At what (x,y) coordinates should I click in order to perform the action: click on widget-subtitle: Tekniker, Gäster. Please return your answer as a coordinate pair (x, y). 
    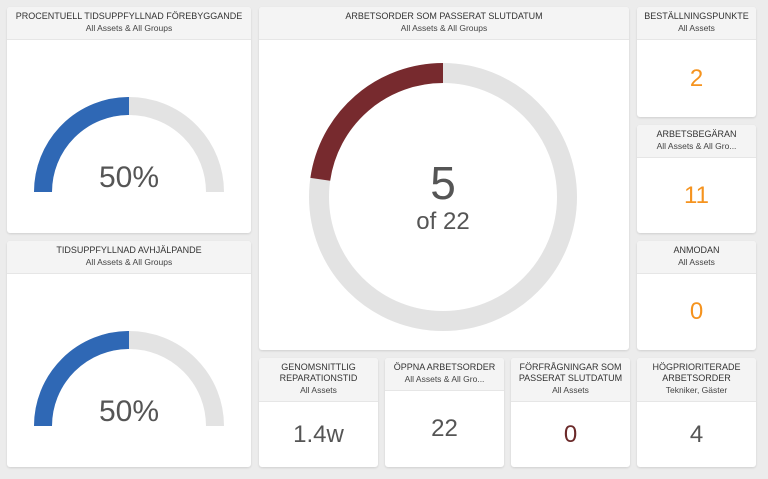
    Looking at the image, I should click on (696, 390).